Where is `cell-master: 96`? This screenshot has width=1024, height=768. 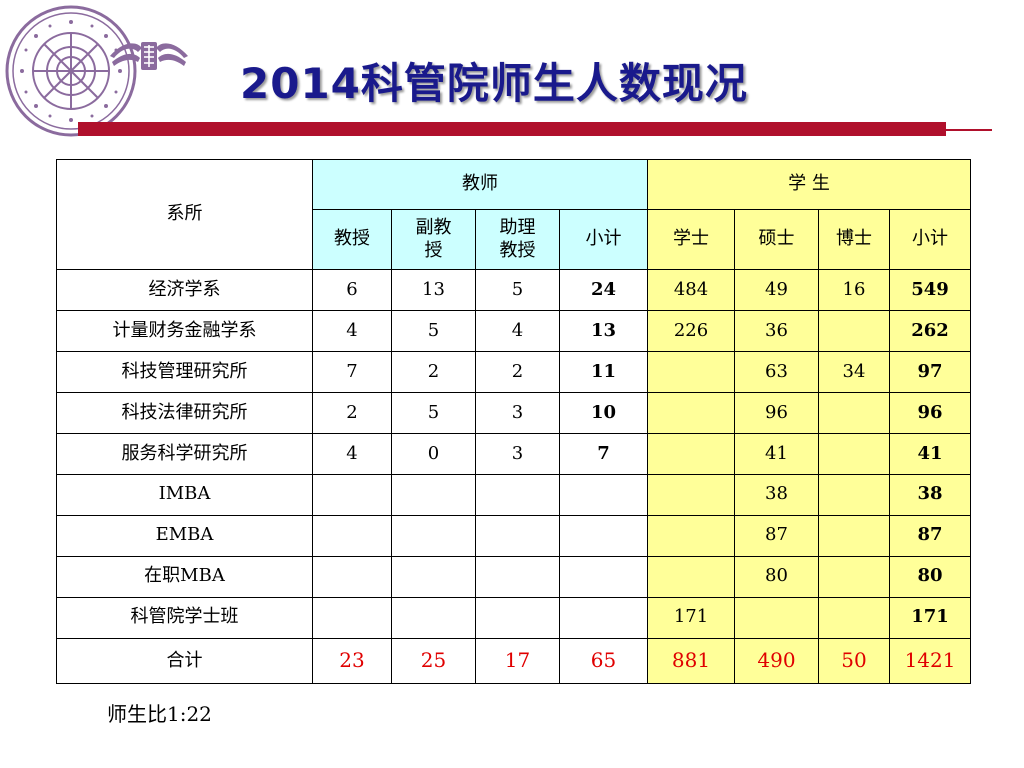 cell-master: 96 is located at coordinates (776, 412).